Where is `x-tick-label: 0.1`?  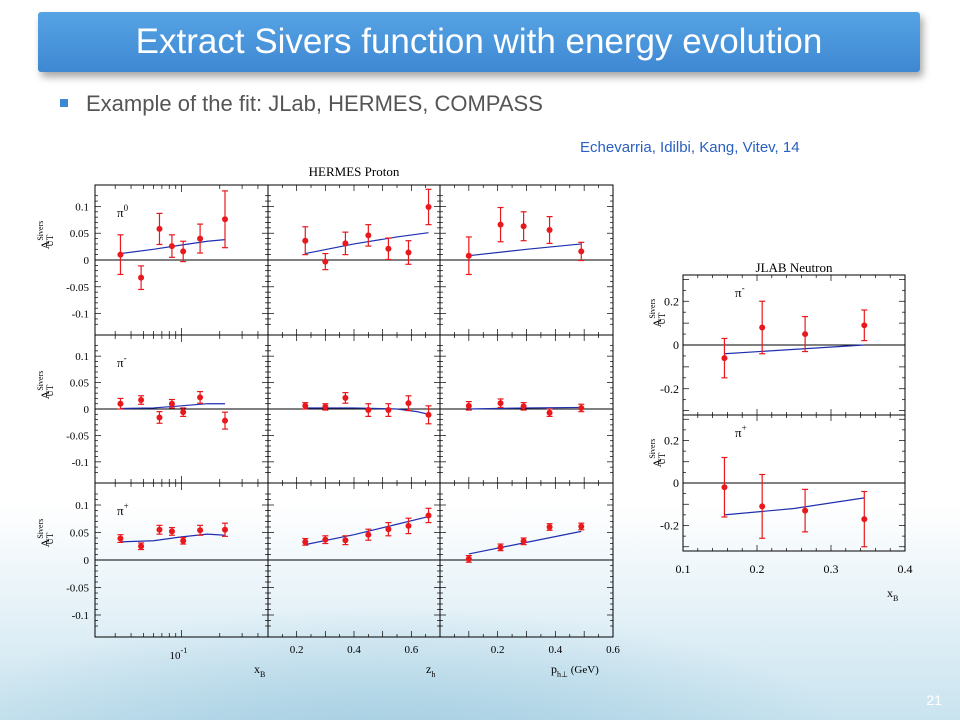 x-tick-label: 0.1 is located at coordinates (683, 569).